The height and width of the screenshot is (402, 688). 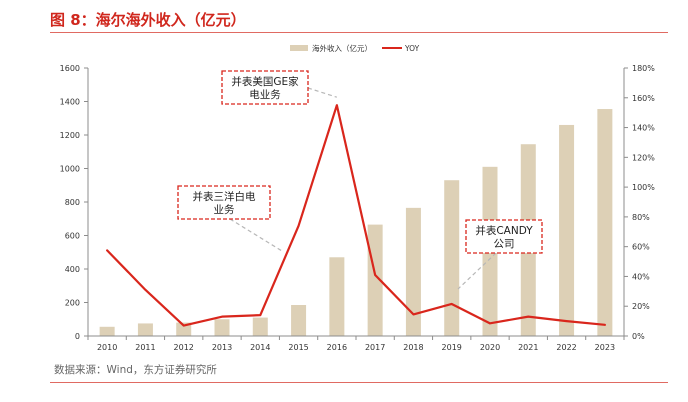 I want to click on annotation-text: 业务, so click(x=224, y=209).